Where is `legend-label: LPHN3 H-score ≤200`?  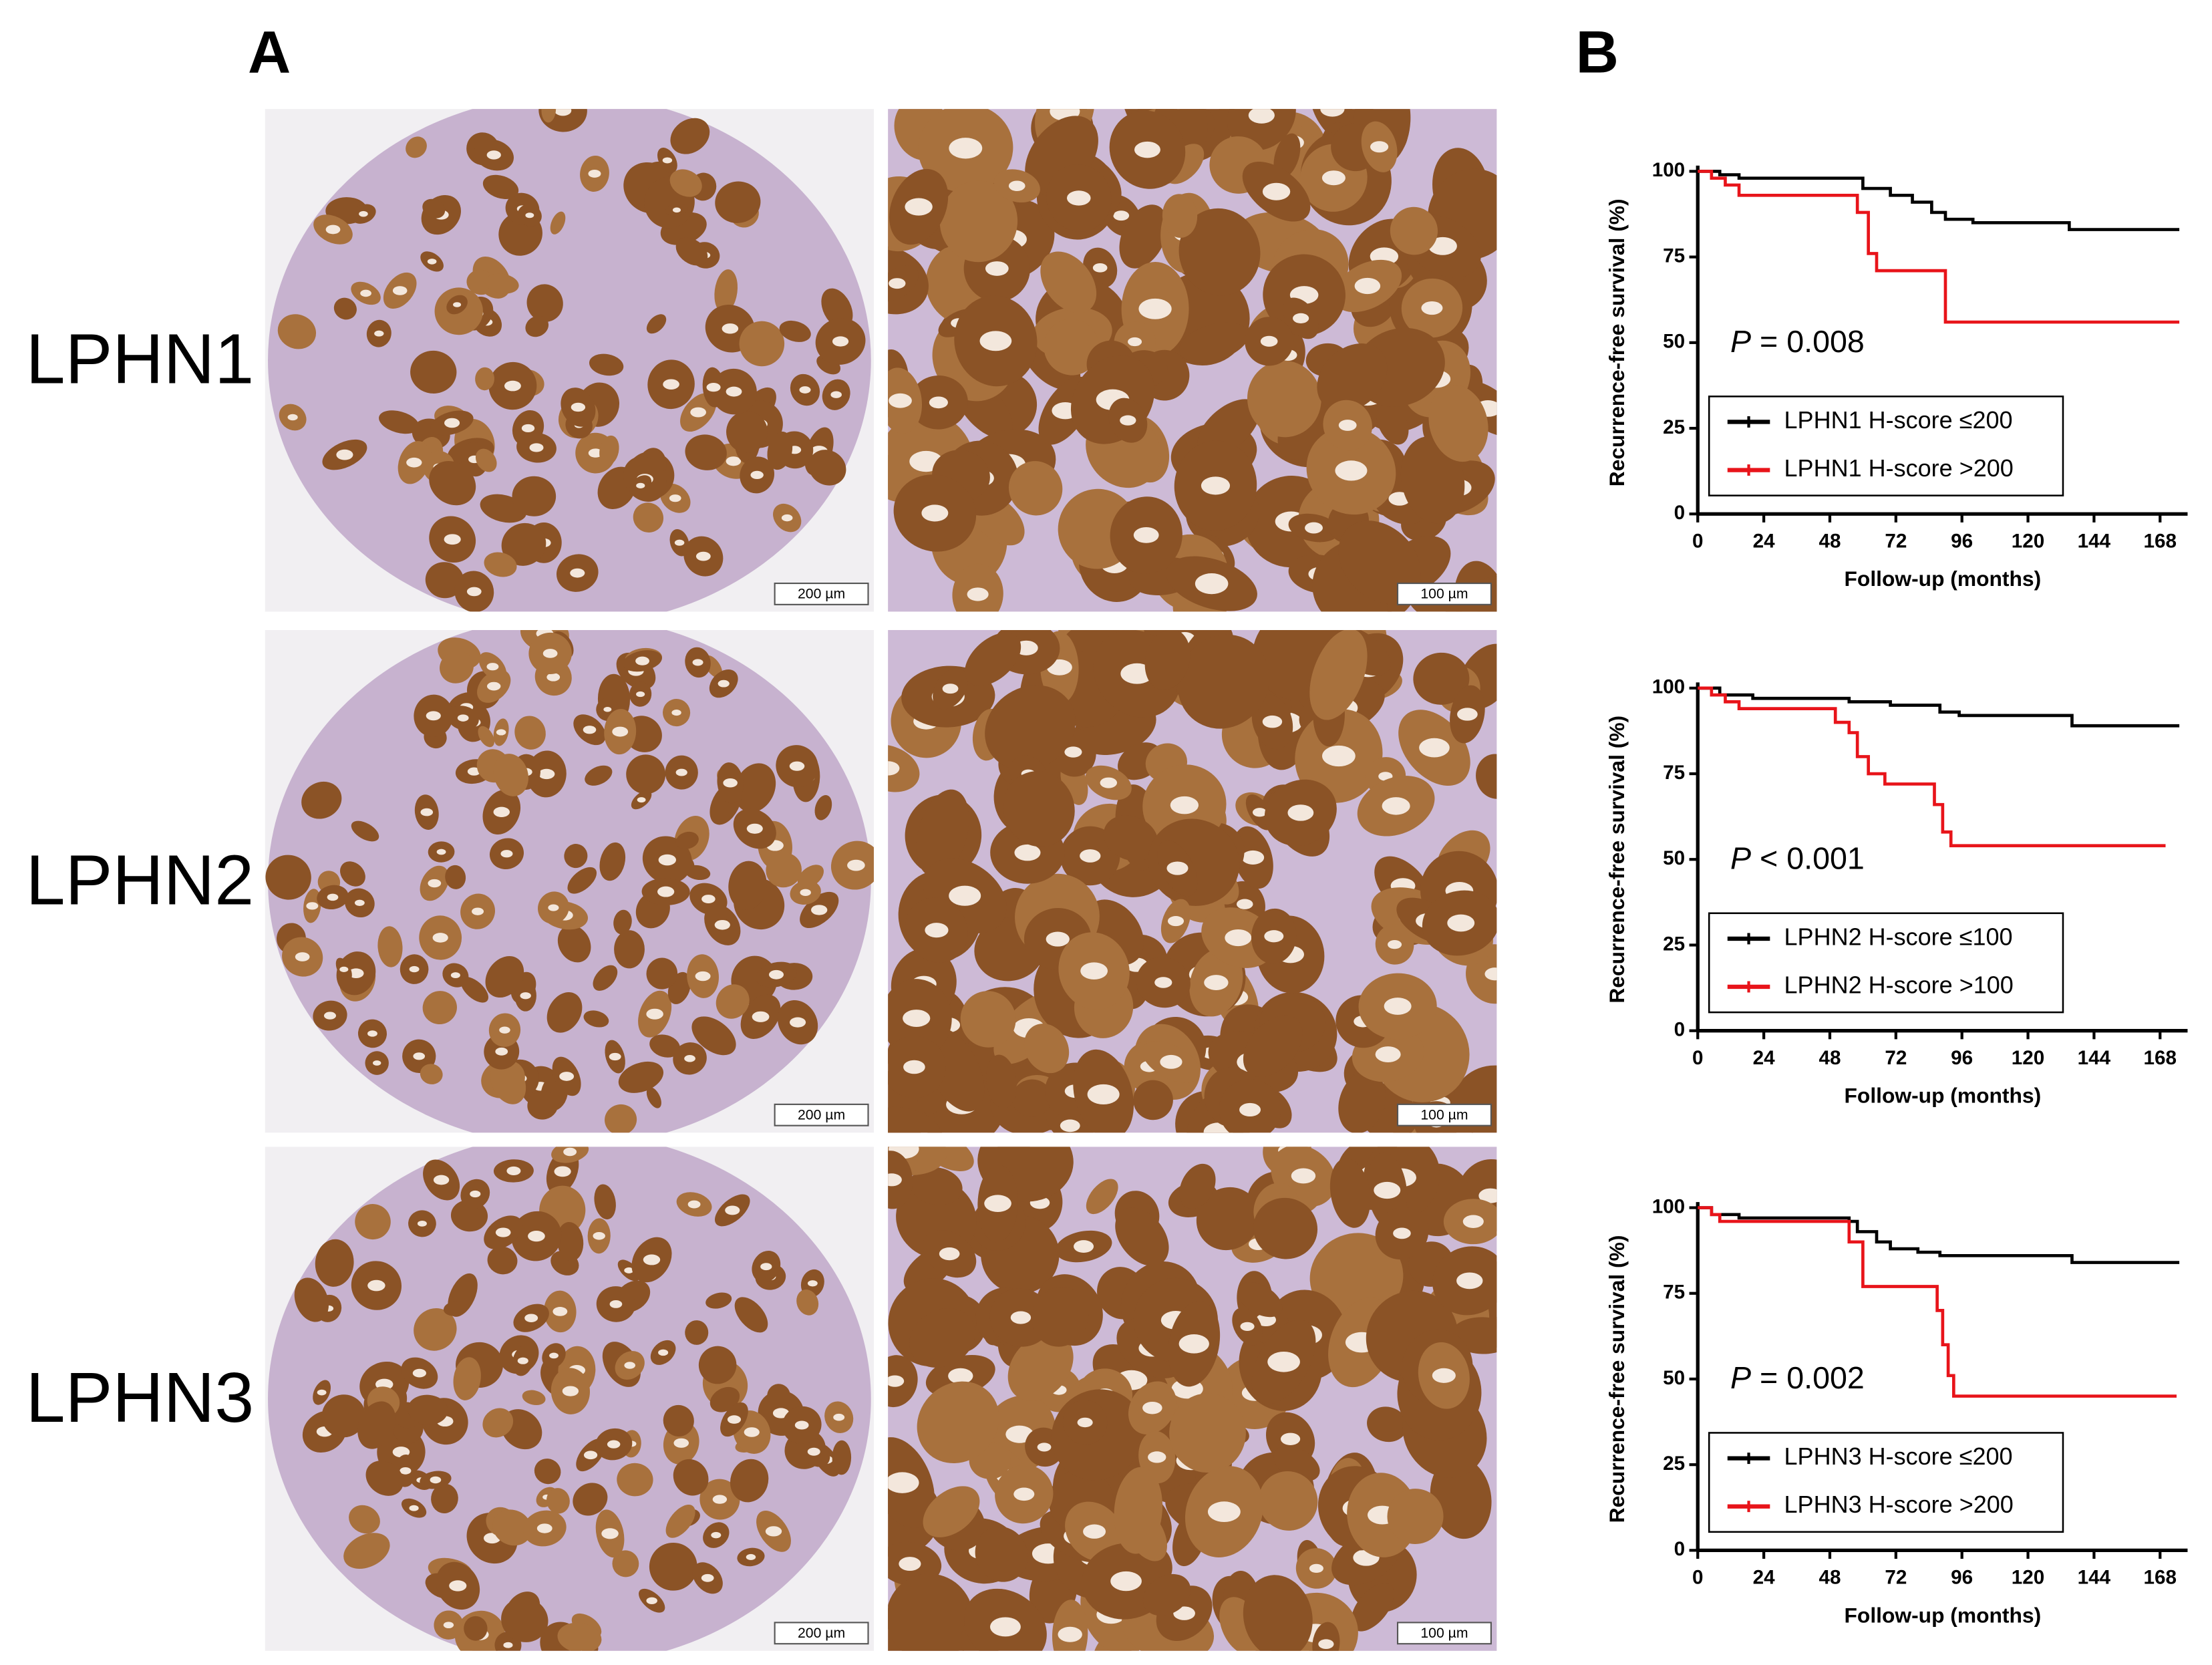
legend-label: LPHN3 H-score ≤200 is located at coordinates (1898, 1456).